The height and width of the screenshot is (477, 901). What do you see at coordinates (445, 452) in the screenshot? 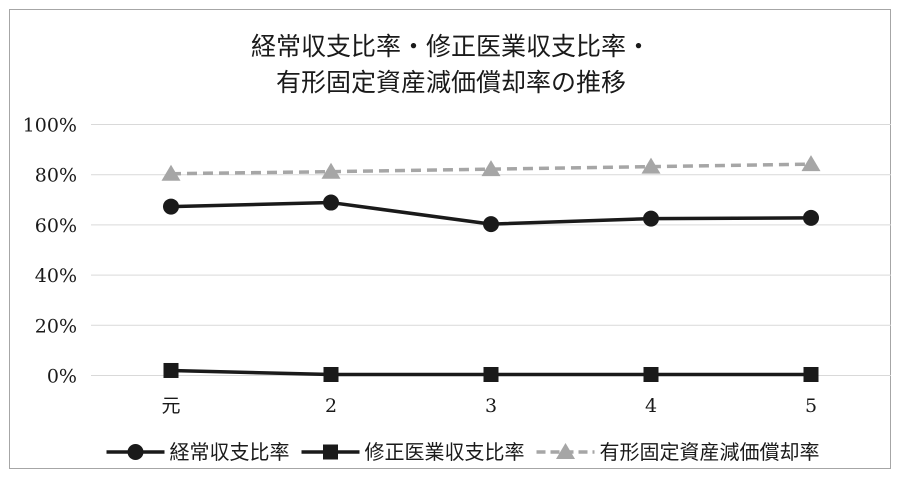
I see `legend-label: 修正医業収支比率` at bounding box center [445, 452].